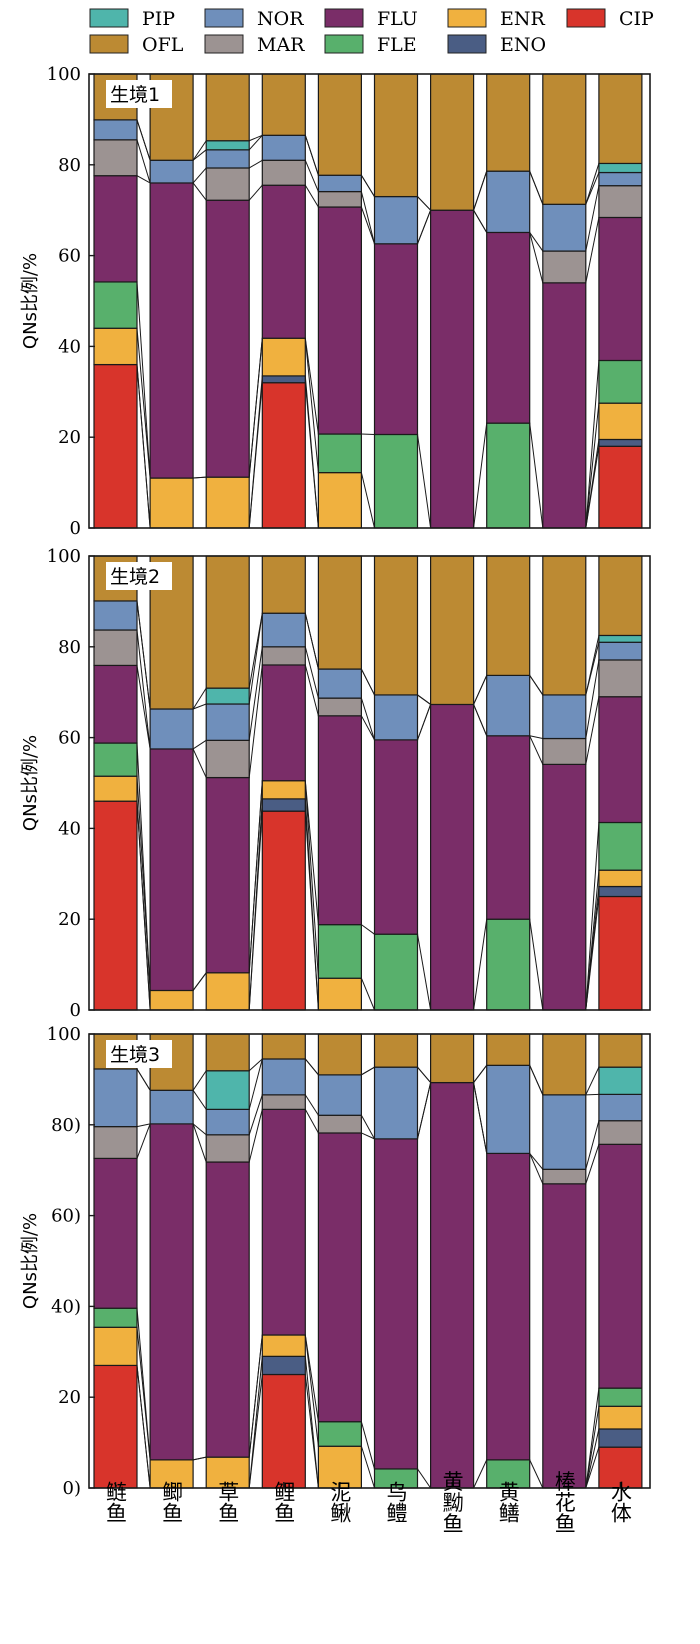 The height and width of the screenshot is (1644, 700). What do you see at coordinates (344, 18) in the screenshot?
I see `legend-swatch-flu` at bounding box center [344, 18].